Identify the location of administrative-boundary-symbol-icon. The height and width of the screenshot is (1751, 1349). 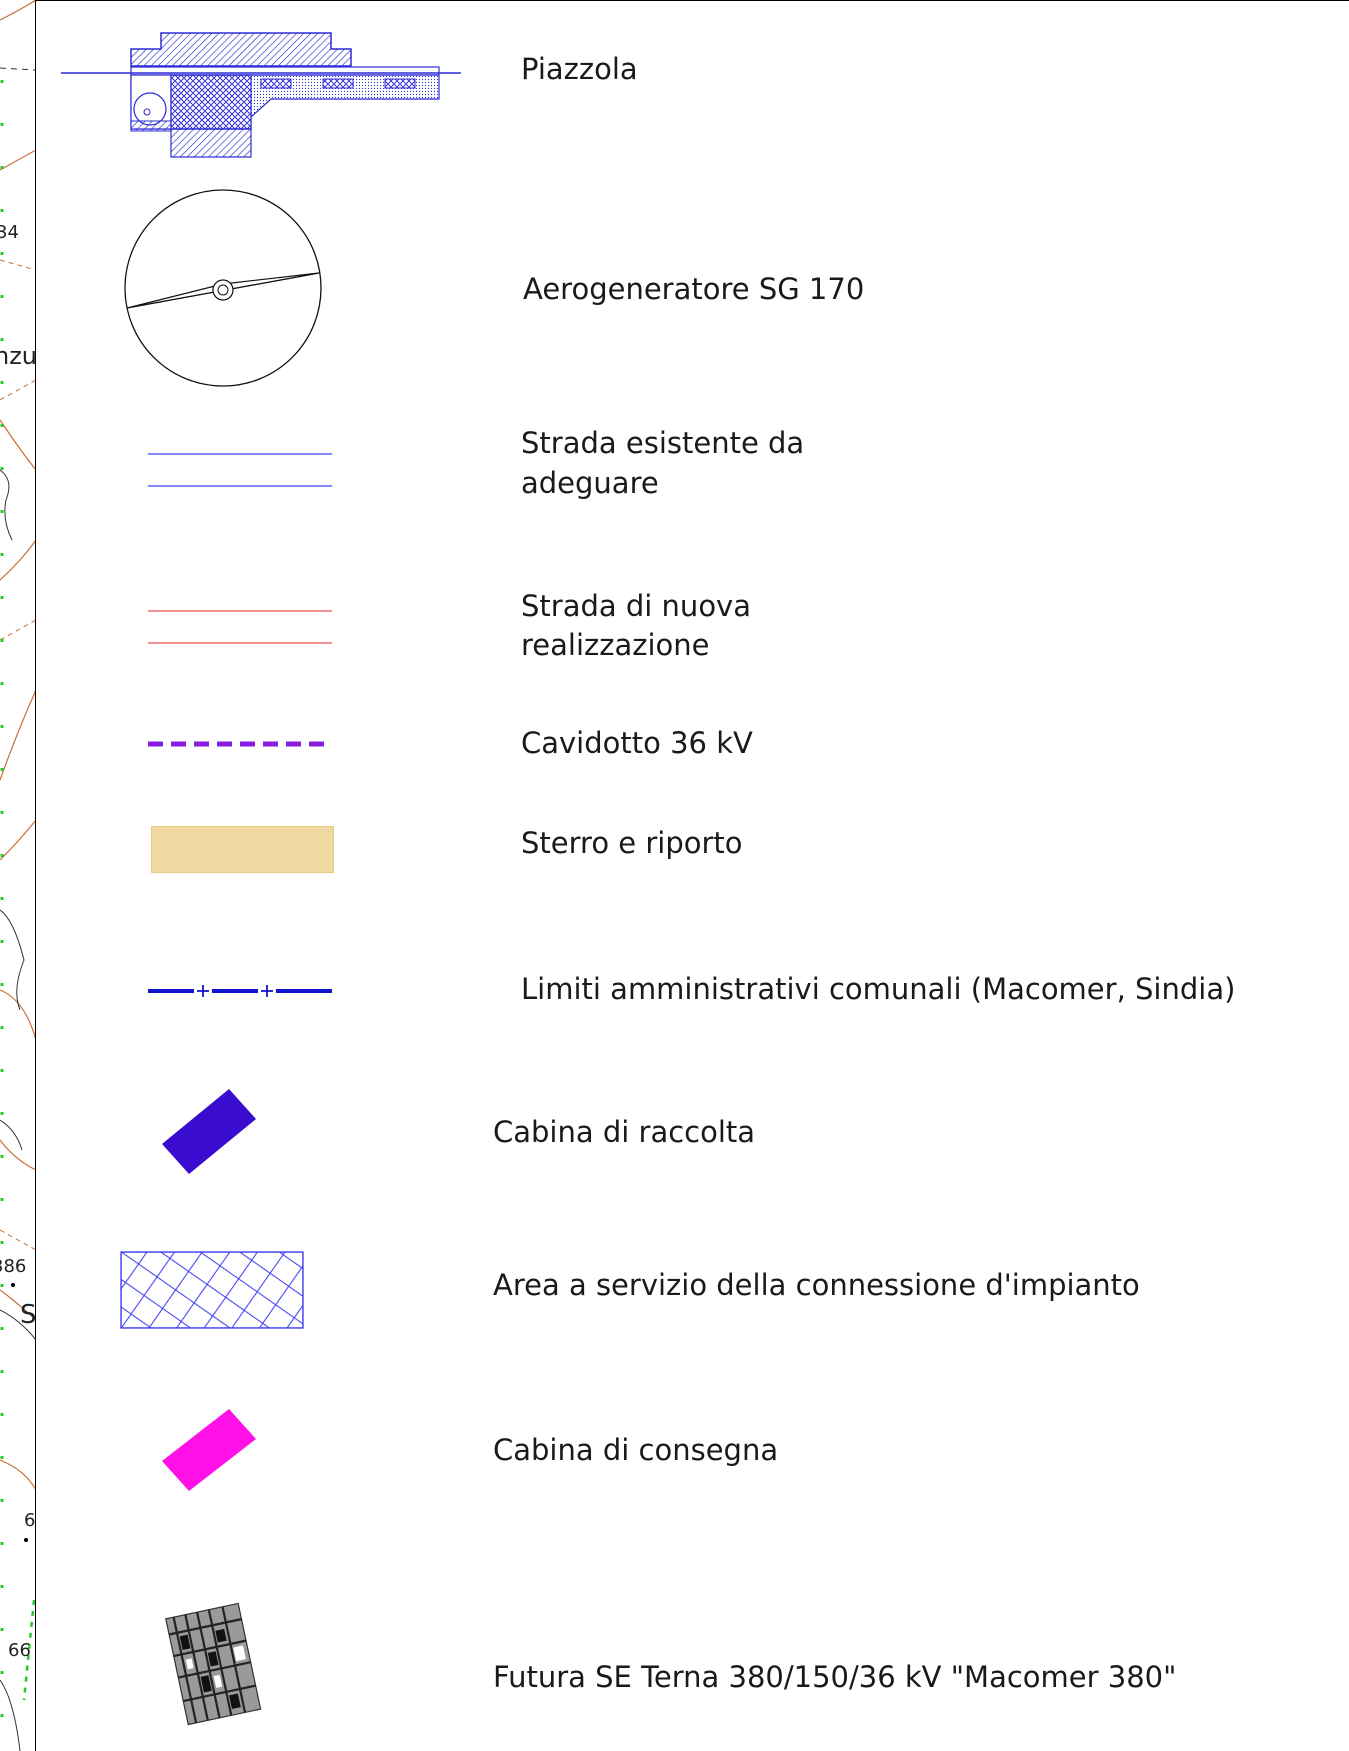
(240, 991).